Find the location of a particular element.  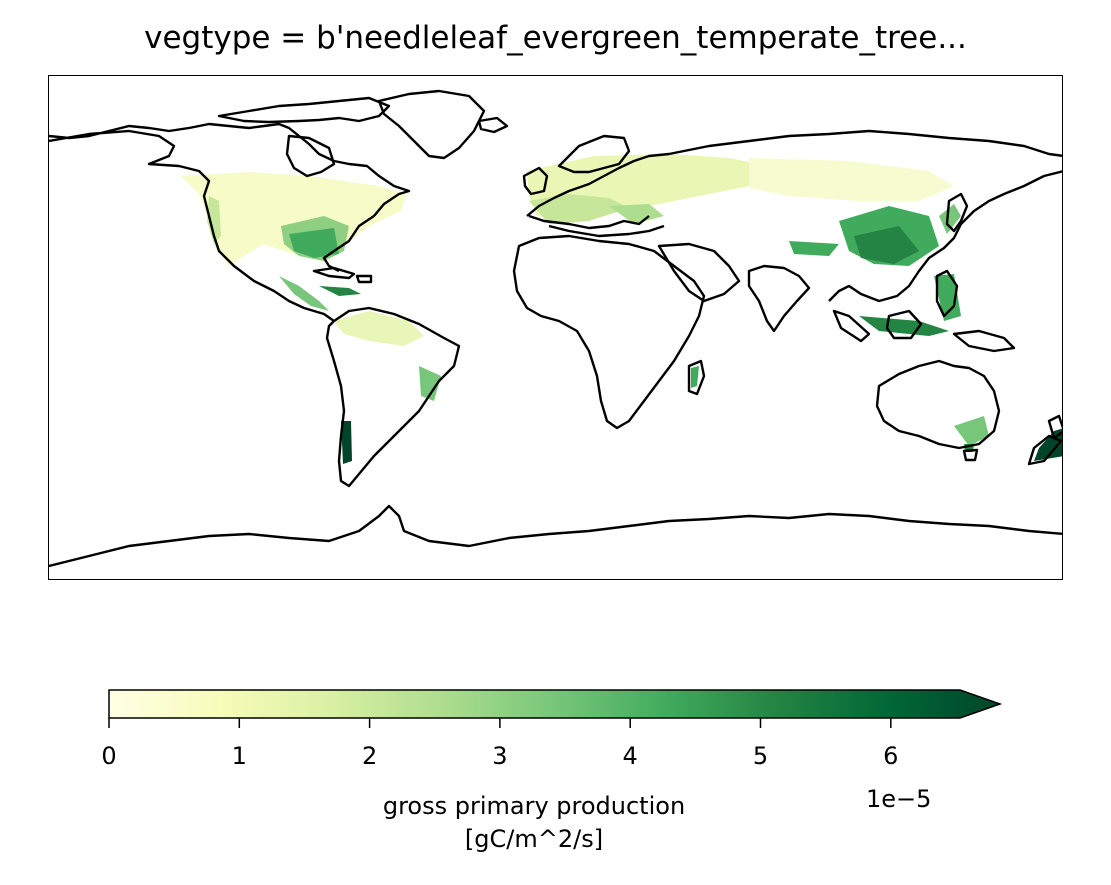

coastline-greenland is located at coordinates (431, 124).